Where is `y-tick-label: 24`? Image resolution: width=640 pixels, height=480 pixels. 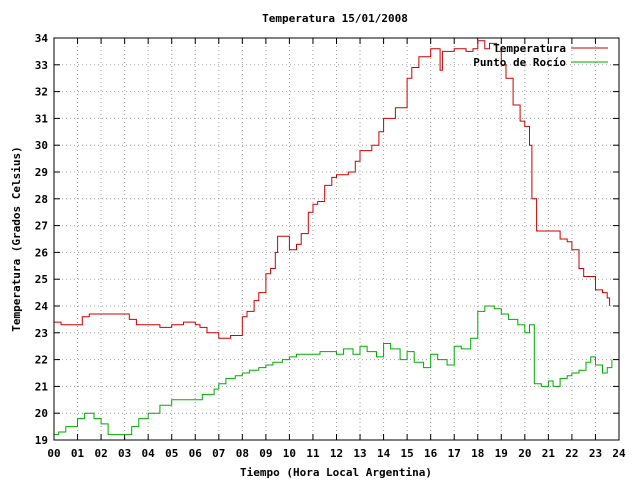 y-tick-label: 24 is located at coordinates (42, 306).